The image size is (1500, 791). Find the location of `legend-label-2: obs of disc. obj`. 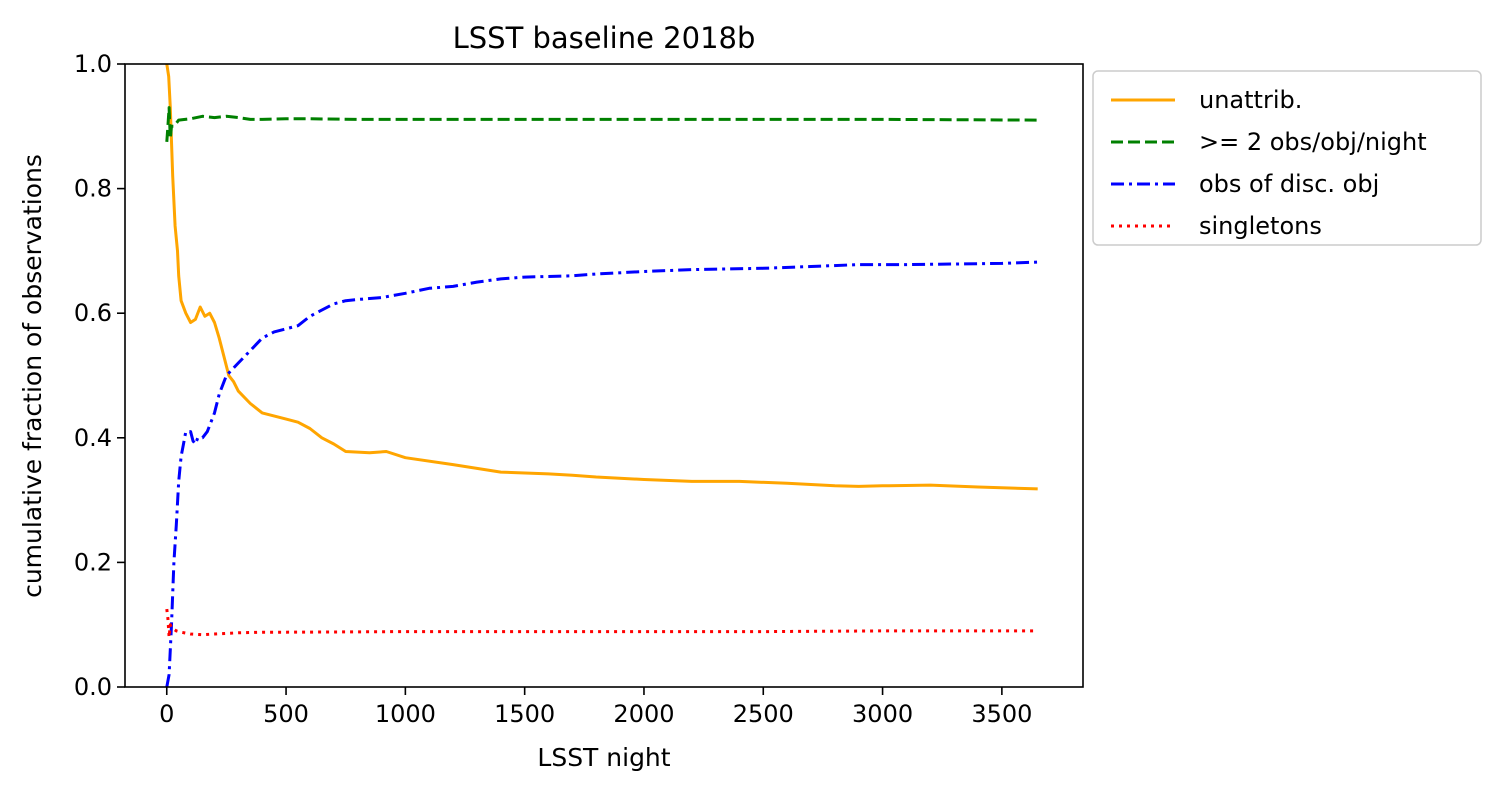

legend-label-2: obs of disc. obj is located at coordinates (1289, 184).